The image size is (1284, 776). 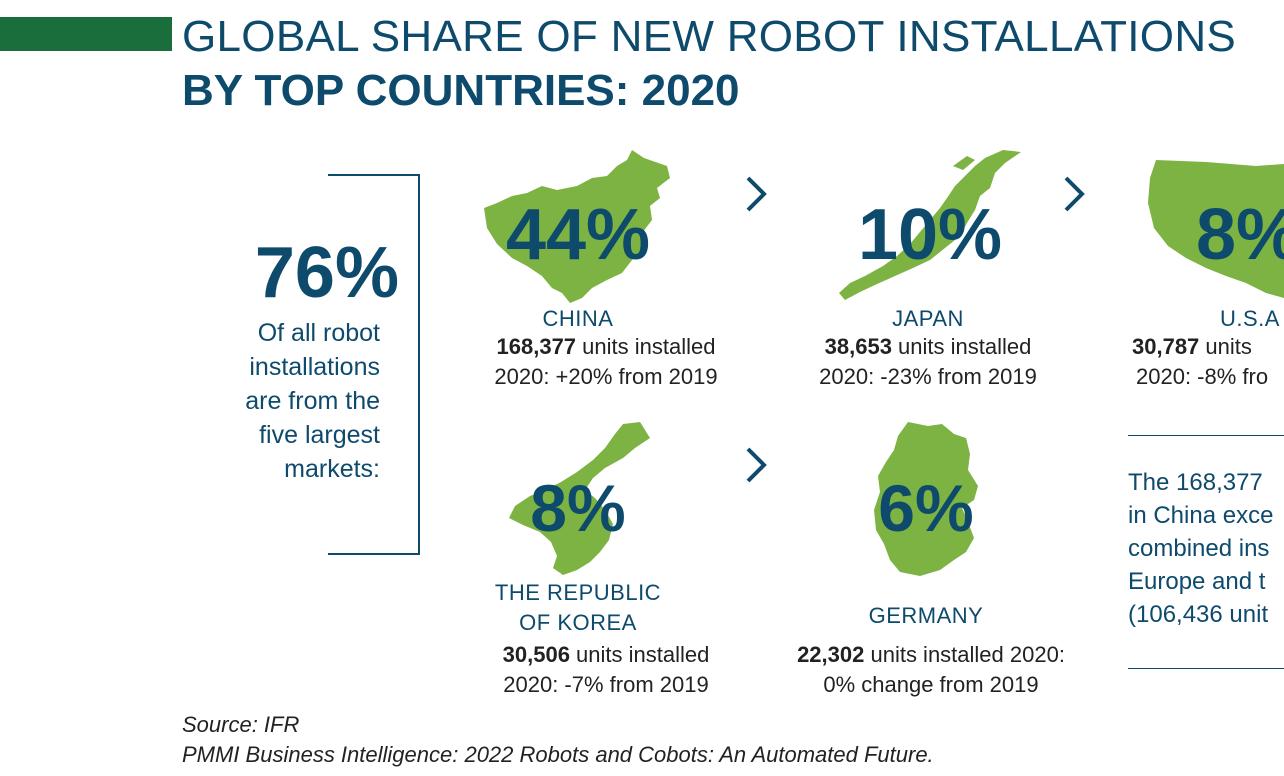 I want to click on note-line: The 168,377, so click(x=1195, y=482).